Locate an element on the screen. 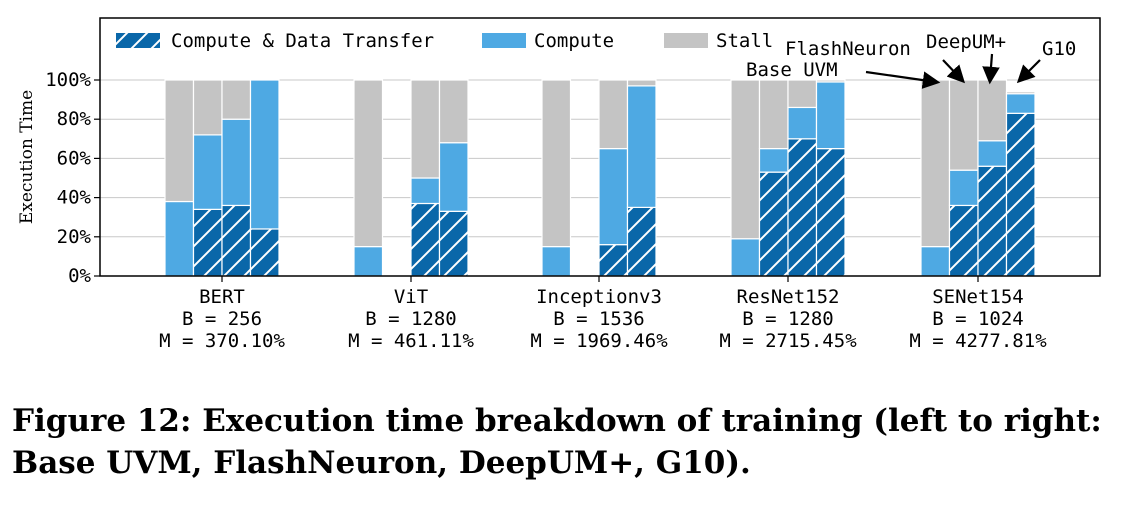  y-tick-label: 80% is located at coordinates (74, 119).